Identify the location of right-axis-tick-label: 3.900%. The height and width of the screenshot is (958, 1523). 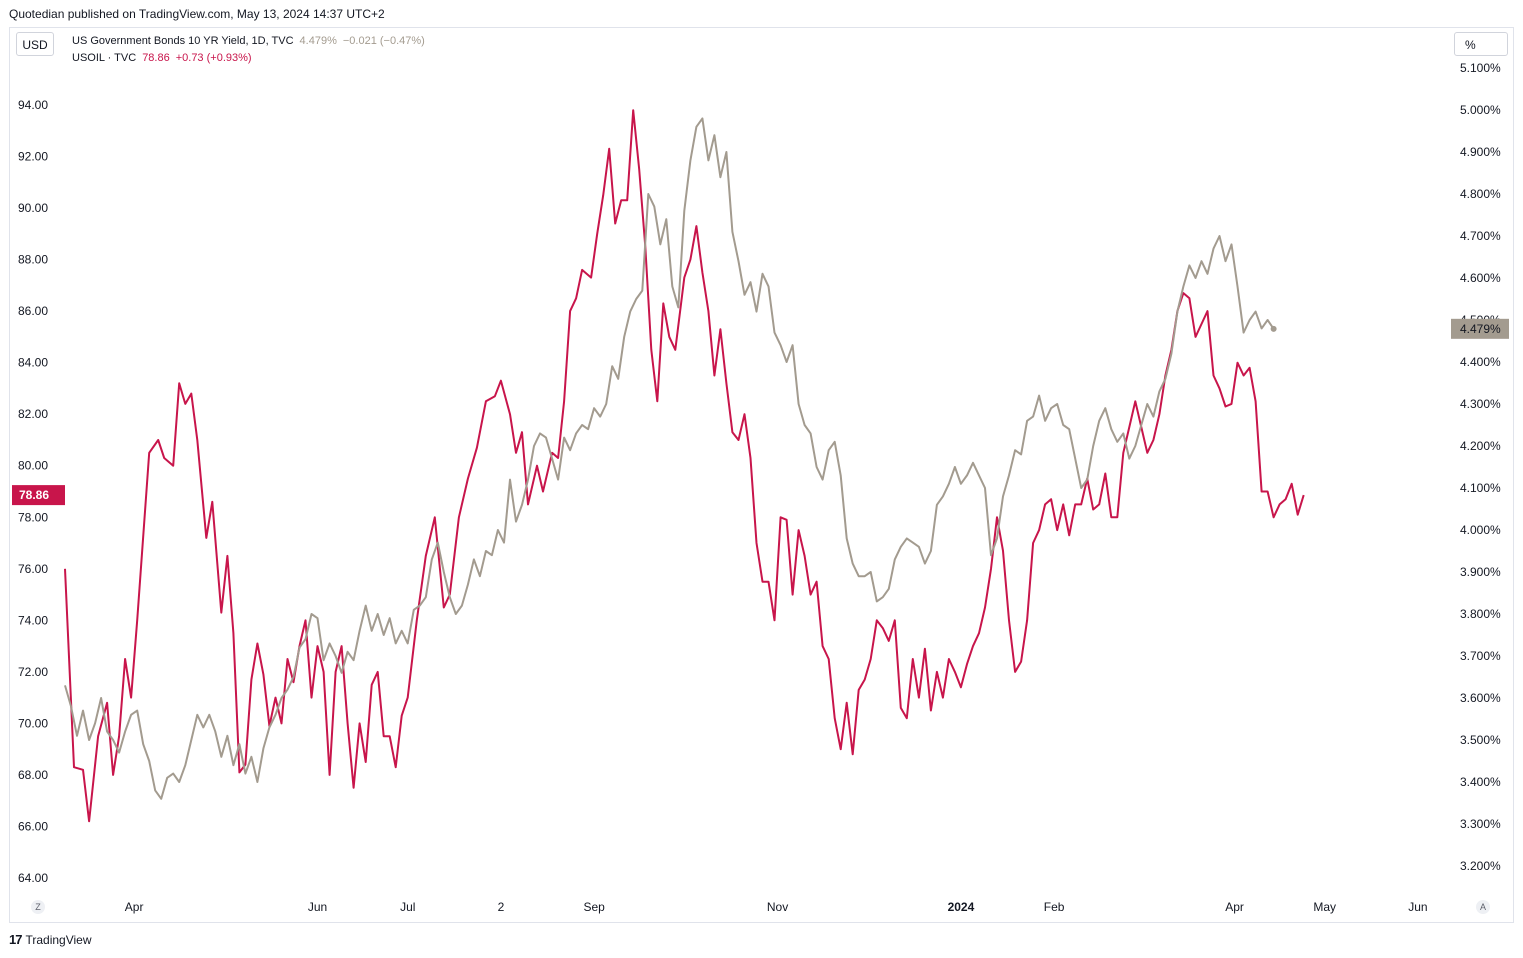
(1480, 572).